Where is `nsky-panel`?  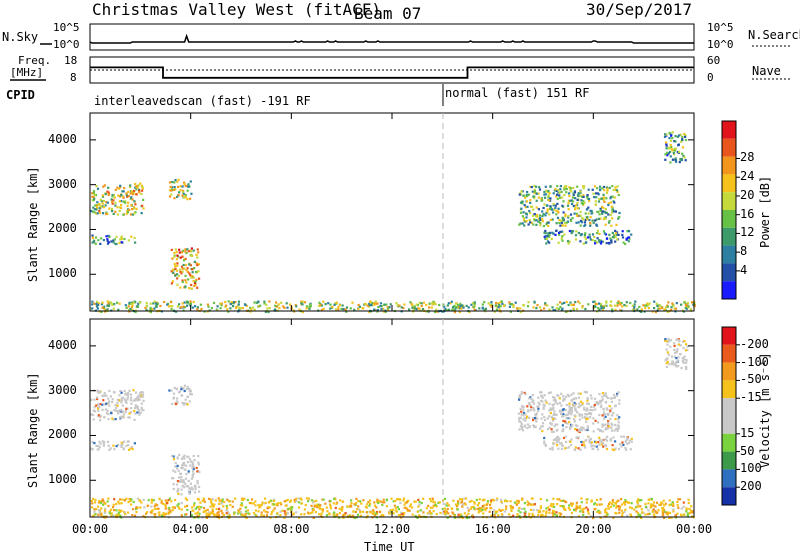
nsky-panel is located at coordinates (415, 37).